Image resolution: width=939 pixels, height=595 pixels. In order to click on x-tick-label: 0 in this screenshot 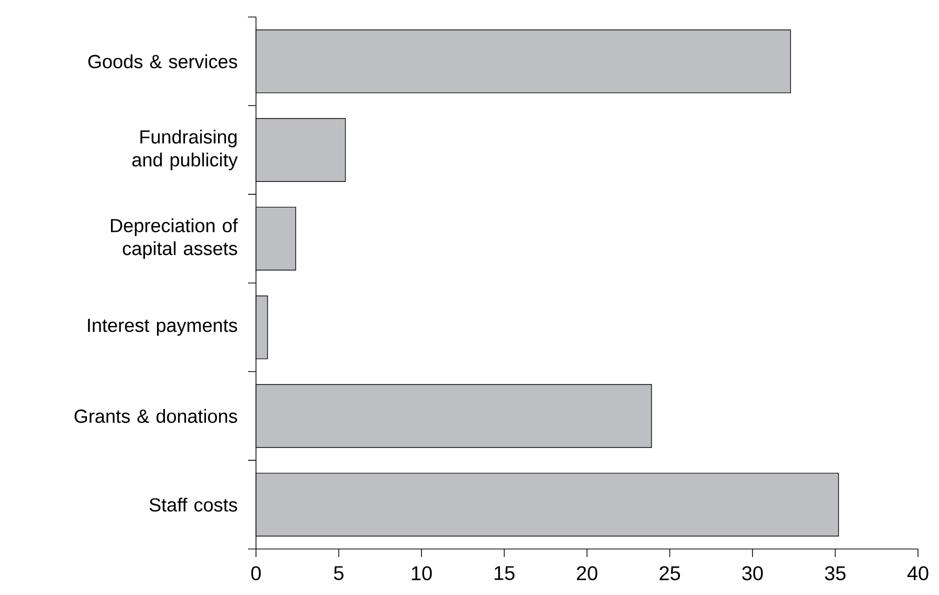, I will do `click(256, 573)`.